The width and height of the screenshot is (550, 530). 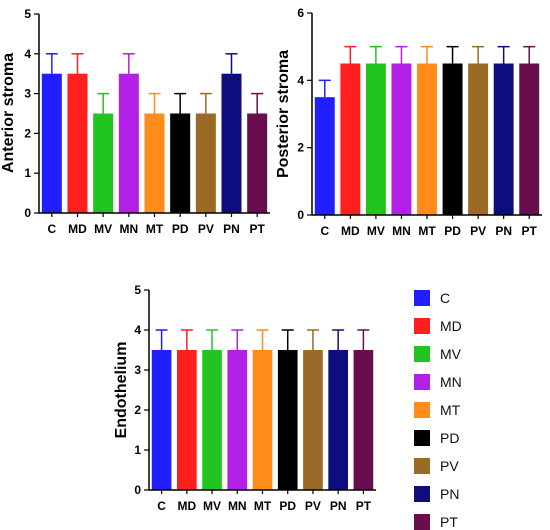 I want to click on legend-label: MD, so click(x=451, y=326).